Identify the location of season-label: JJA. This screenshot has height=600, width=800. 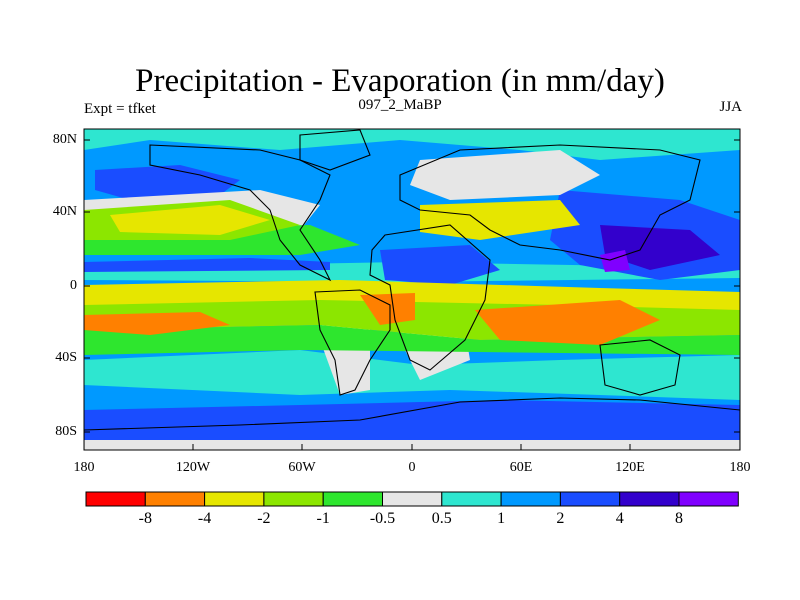
(730, 107).